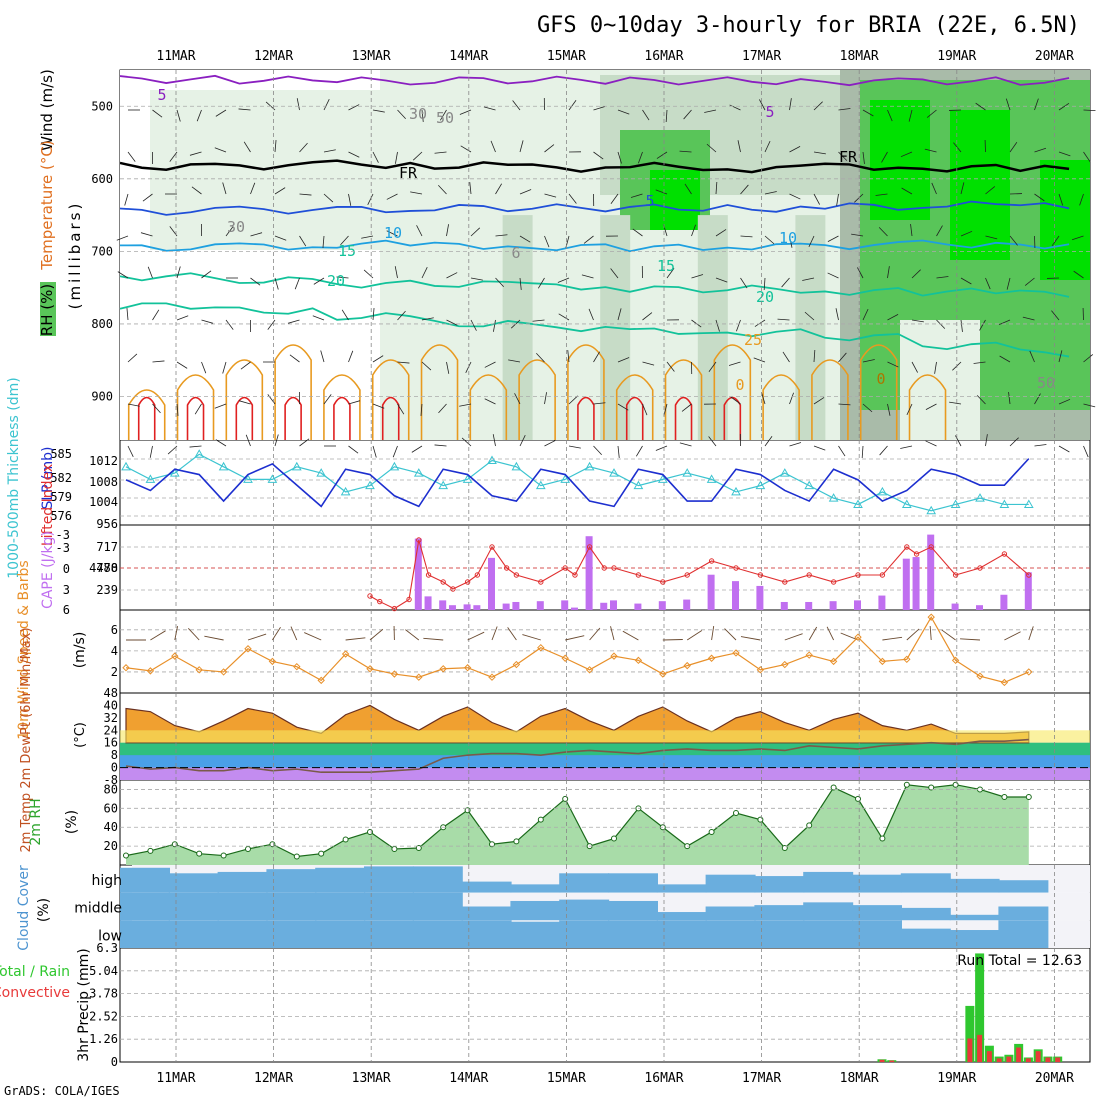 The width and height of the screenshot is (1100, 1100). Describe the element at coordinates (48, 536) in the screenshot. I see `cape-axis-labels: Lifted Index CAPE (J/kg)` at that location.